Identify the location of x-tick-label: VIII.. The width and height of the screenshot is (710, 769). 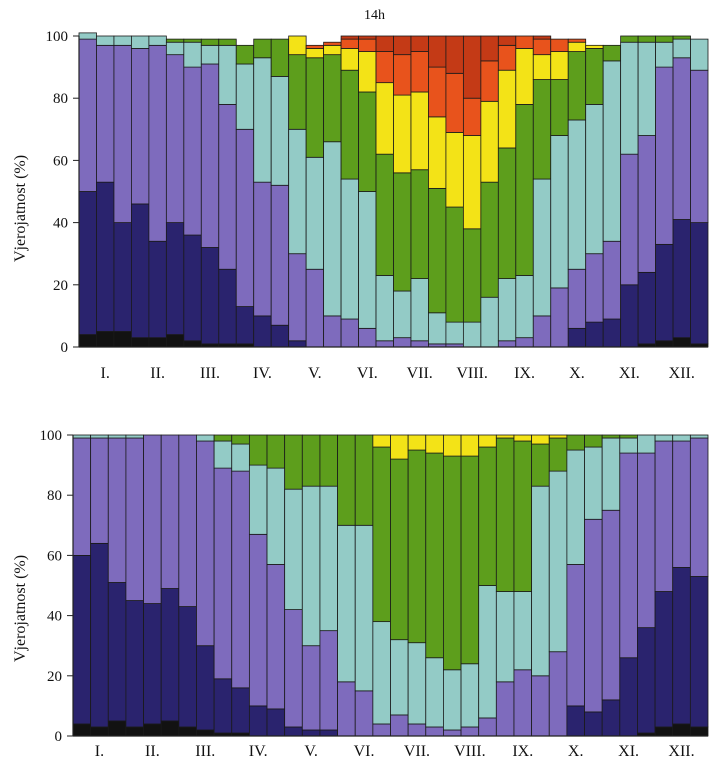
(472, 373).